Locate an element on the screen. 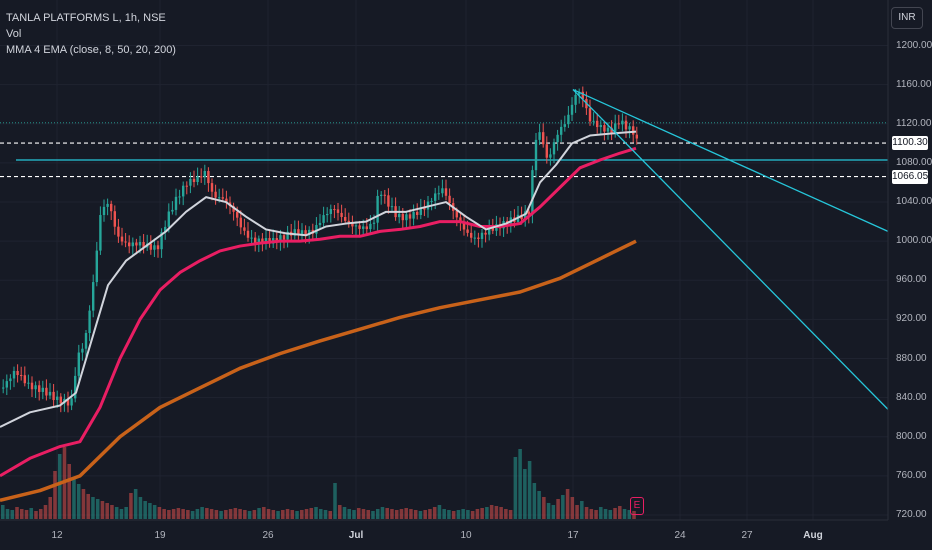  horizontal-levels is located at coordinates (444, 150).